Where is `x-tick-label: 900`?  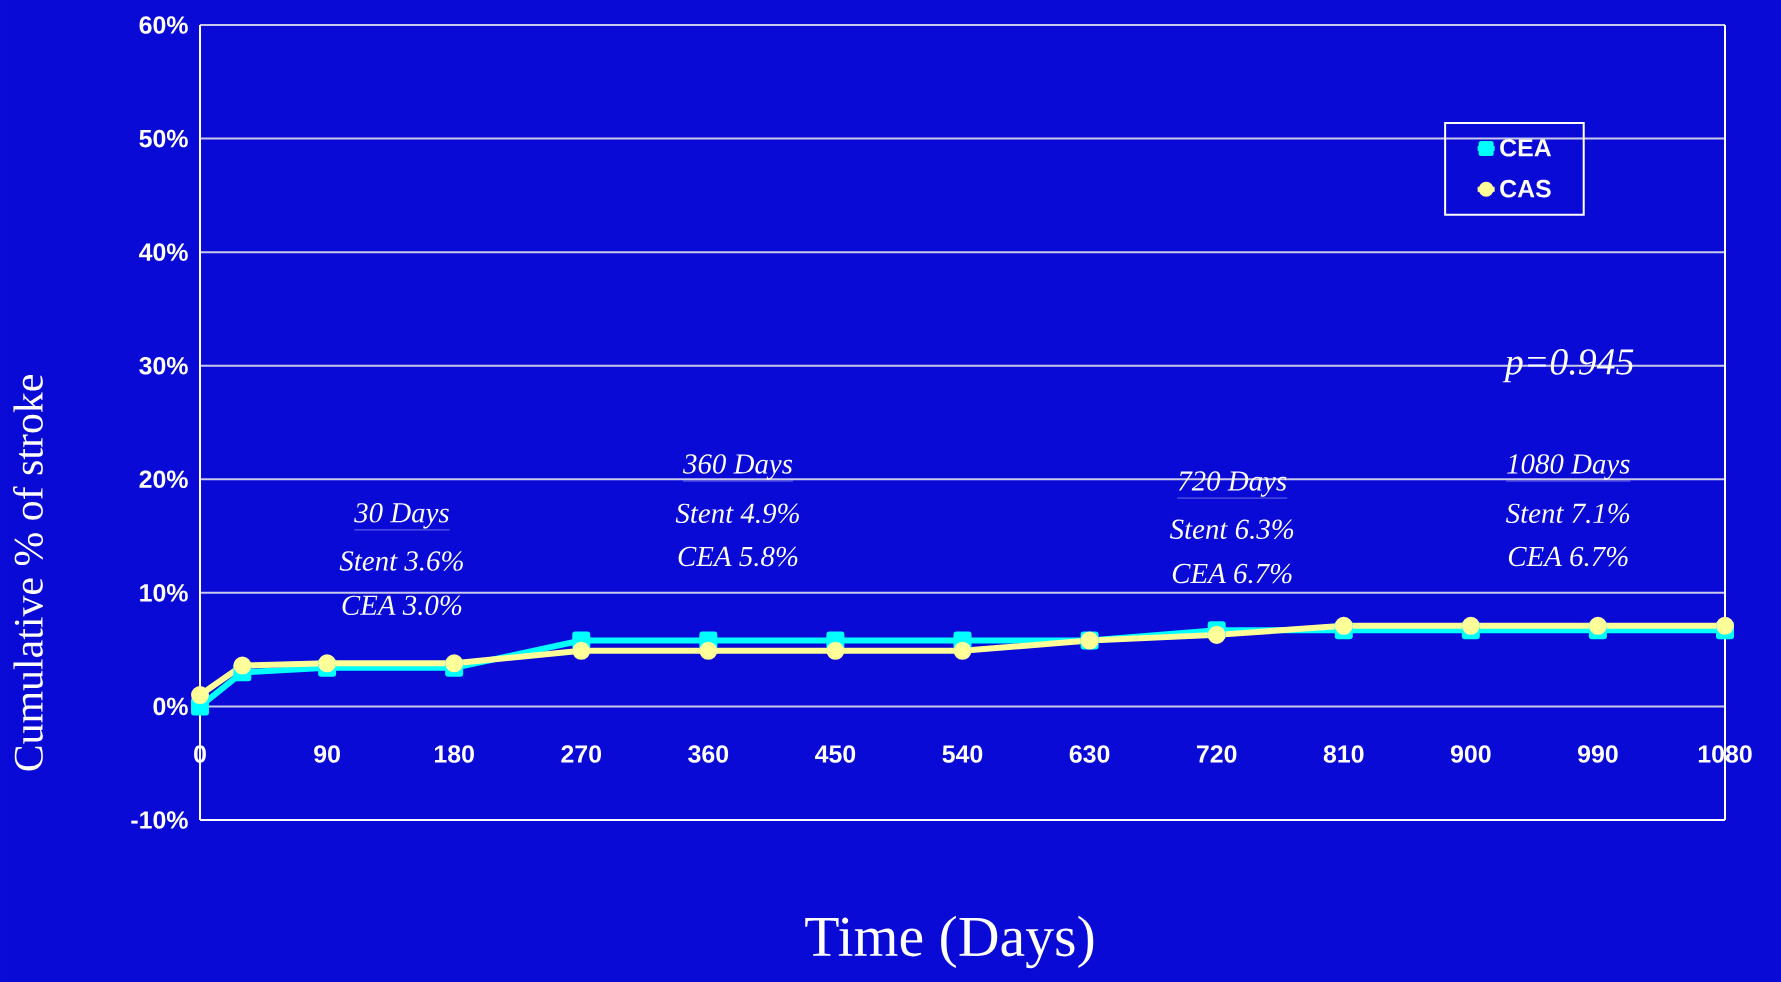
x-tick-label: 900 is located at coordinates (1470, 754).